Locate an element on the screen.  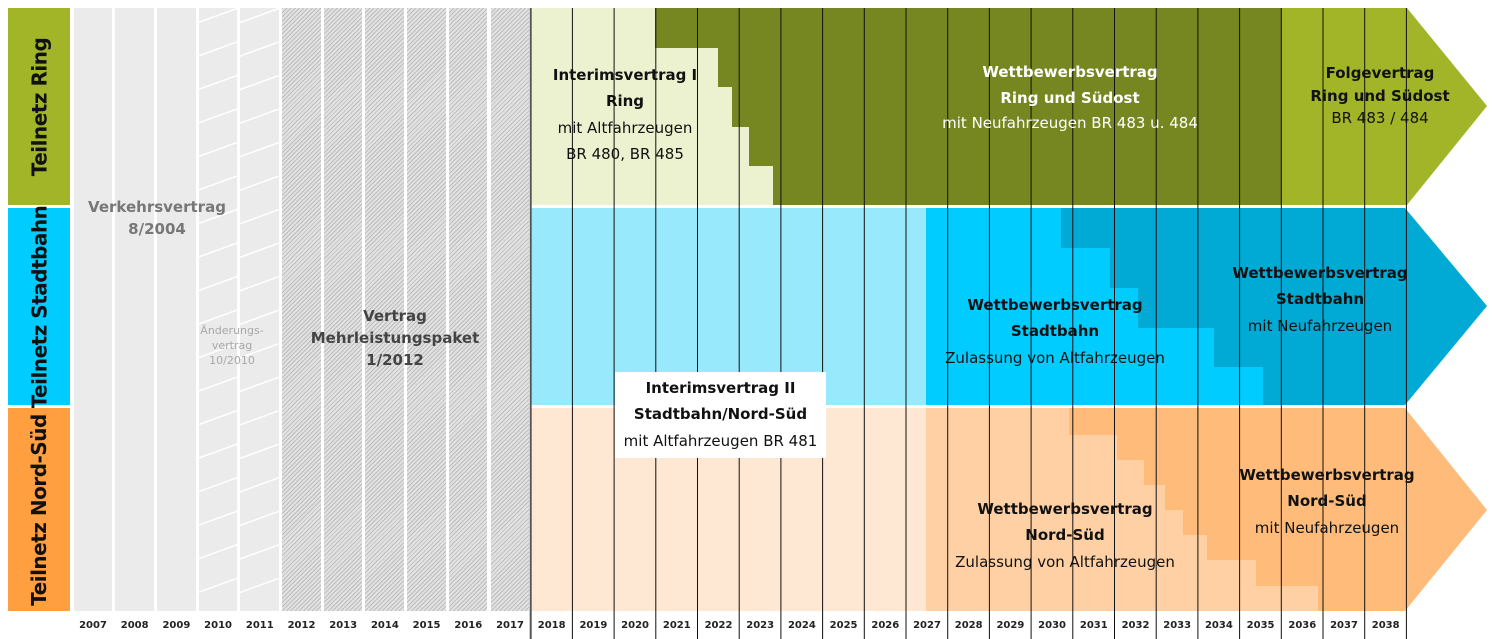
stadtbahn-neu-arrow is located at coordinates (1274, 306).